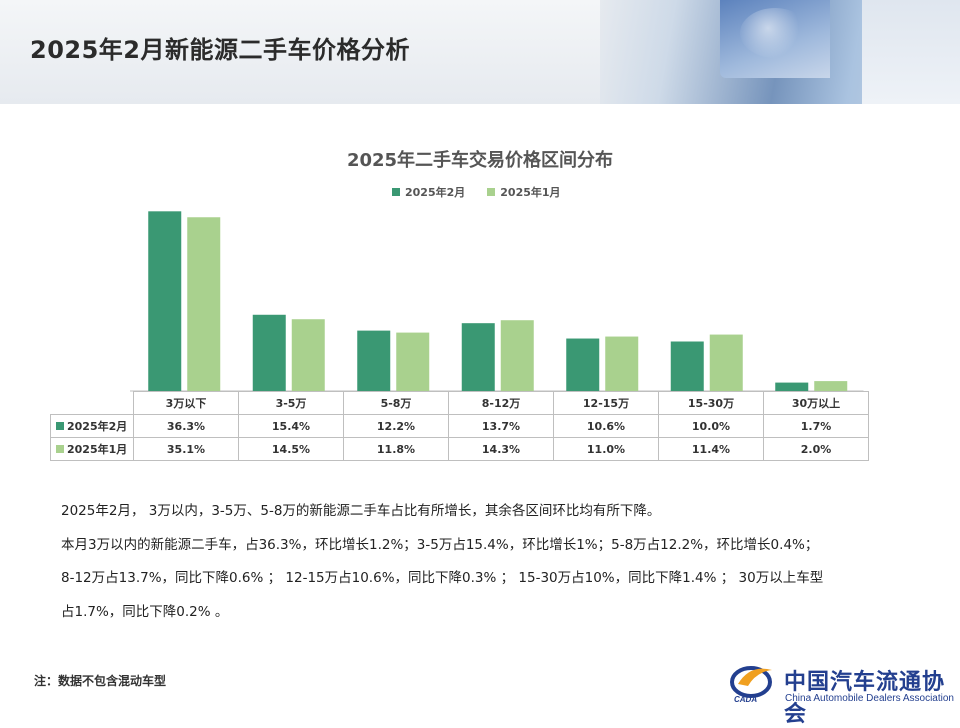 Image resolution: width=960 pixels, height=728 pixels. I want to click on table-cell-feb: 1.7%, so click(816, 426).